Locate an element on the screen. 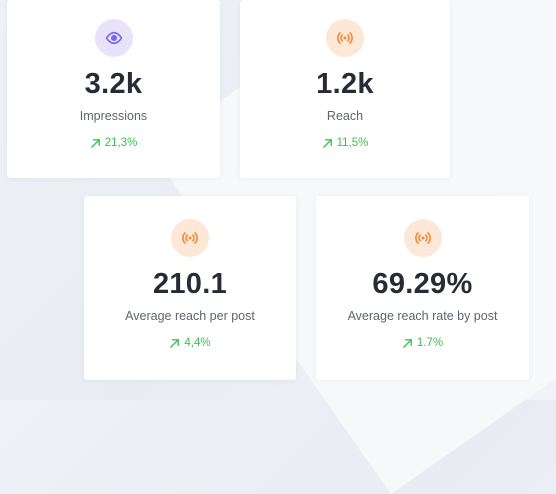 The width and height of the screenshot is (556, 494). avg-reach-rate-card: 69.29% Average reach rate by post 1.7% is located at coordinates (422, 288).